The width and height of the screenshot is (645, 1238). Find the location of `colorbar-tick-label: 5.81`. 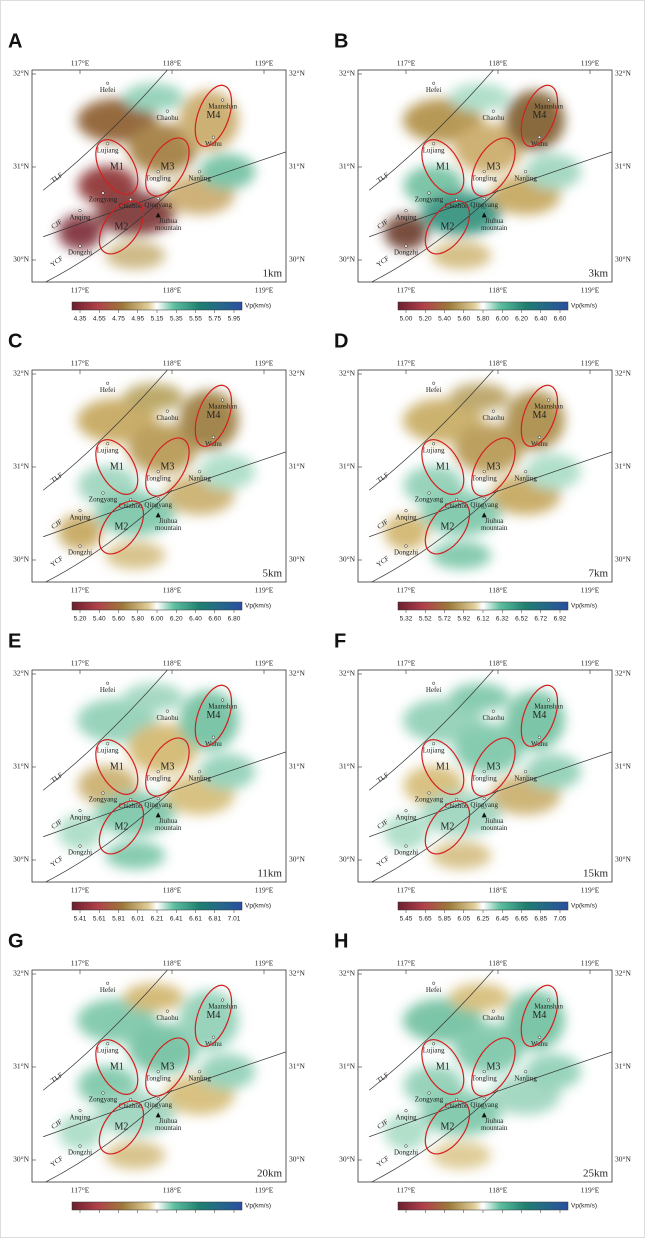

colorbar-tick-label: 5.81 is located at coordinates (118, 919).